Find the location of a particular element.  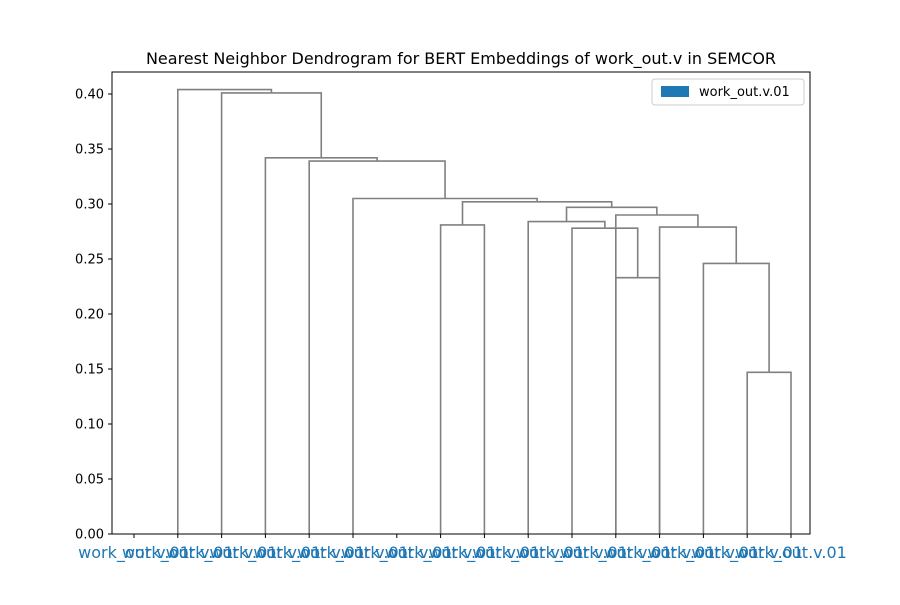

legend-box is located at coordinates (728, 92).